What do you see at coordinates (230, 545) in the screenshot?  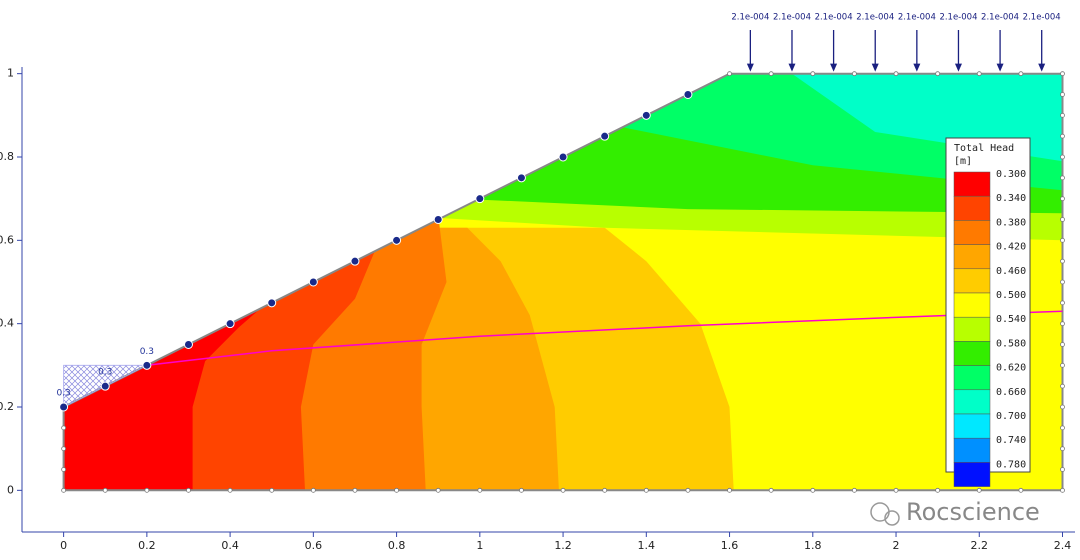 I see `x-tick-label: 0.4` at bounding box center [230, 545].